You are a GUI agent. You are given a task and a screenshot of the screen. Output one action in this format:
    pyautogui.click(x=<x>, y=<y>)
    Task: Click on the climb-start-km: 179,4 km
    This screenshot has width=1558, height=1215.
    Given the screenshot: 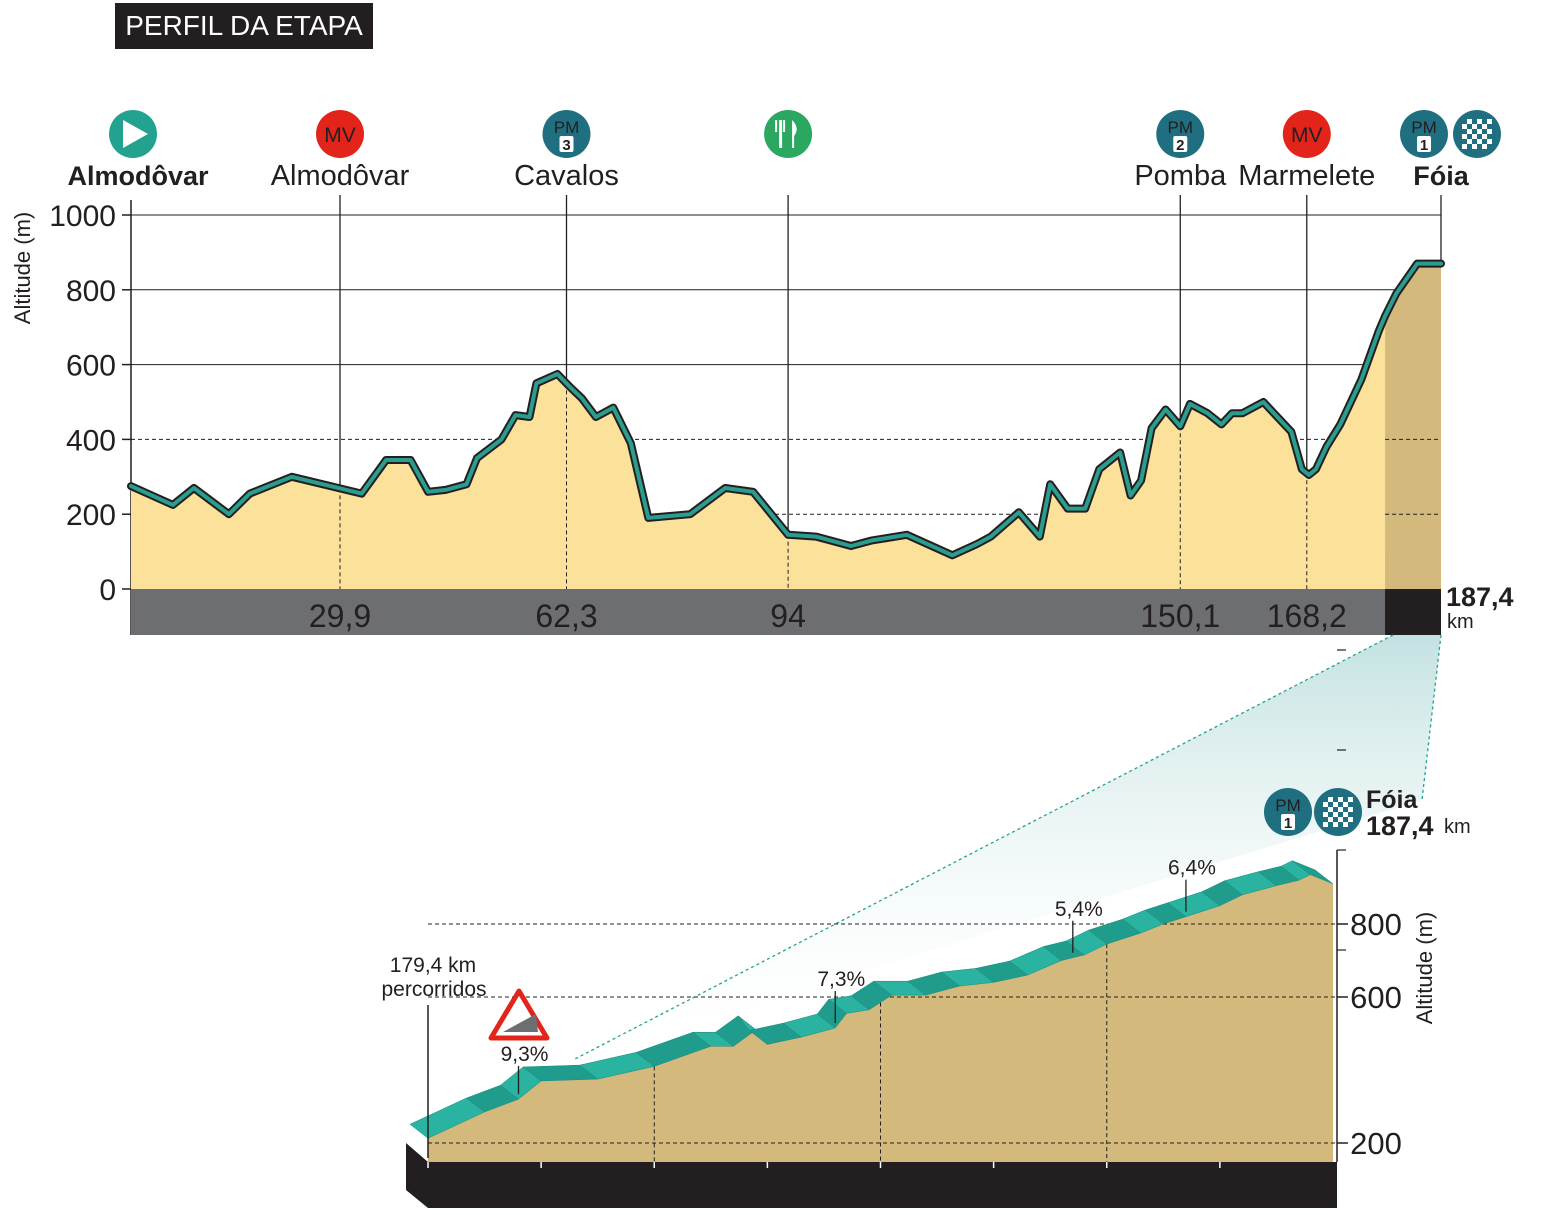 What is the action you would take?
    pyautogui.click(x=433, y=965)
    